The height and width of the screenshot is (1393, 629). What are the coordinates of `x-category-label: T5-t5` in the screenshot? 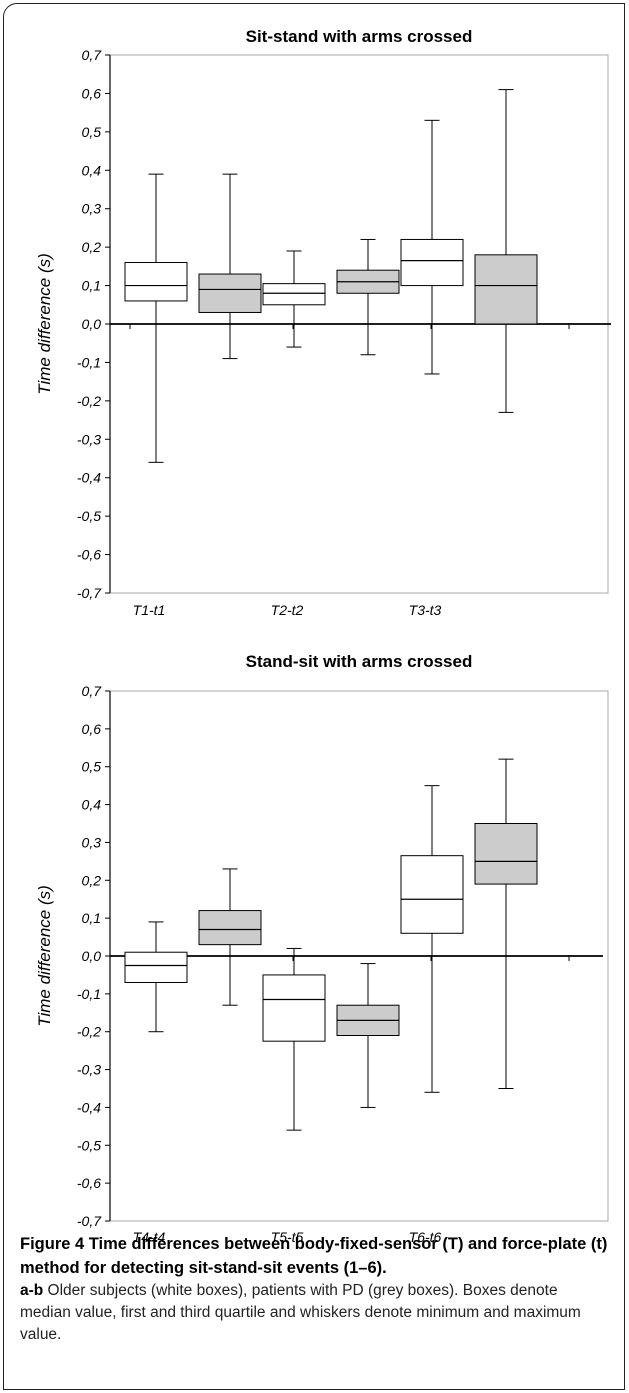 It's located at (287, 1237).